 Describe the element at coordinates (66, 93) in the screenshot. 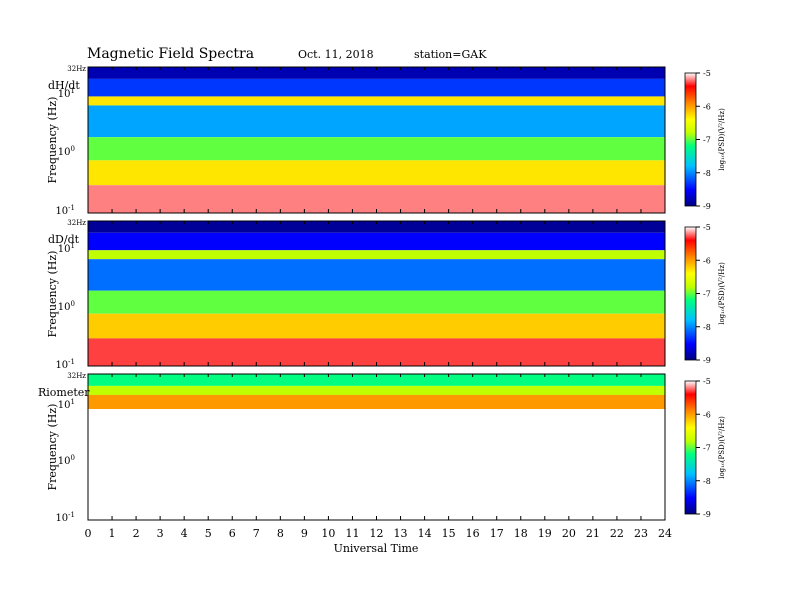

I see `panel-dh-dt-ytick-10: 10¹` at that location.